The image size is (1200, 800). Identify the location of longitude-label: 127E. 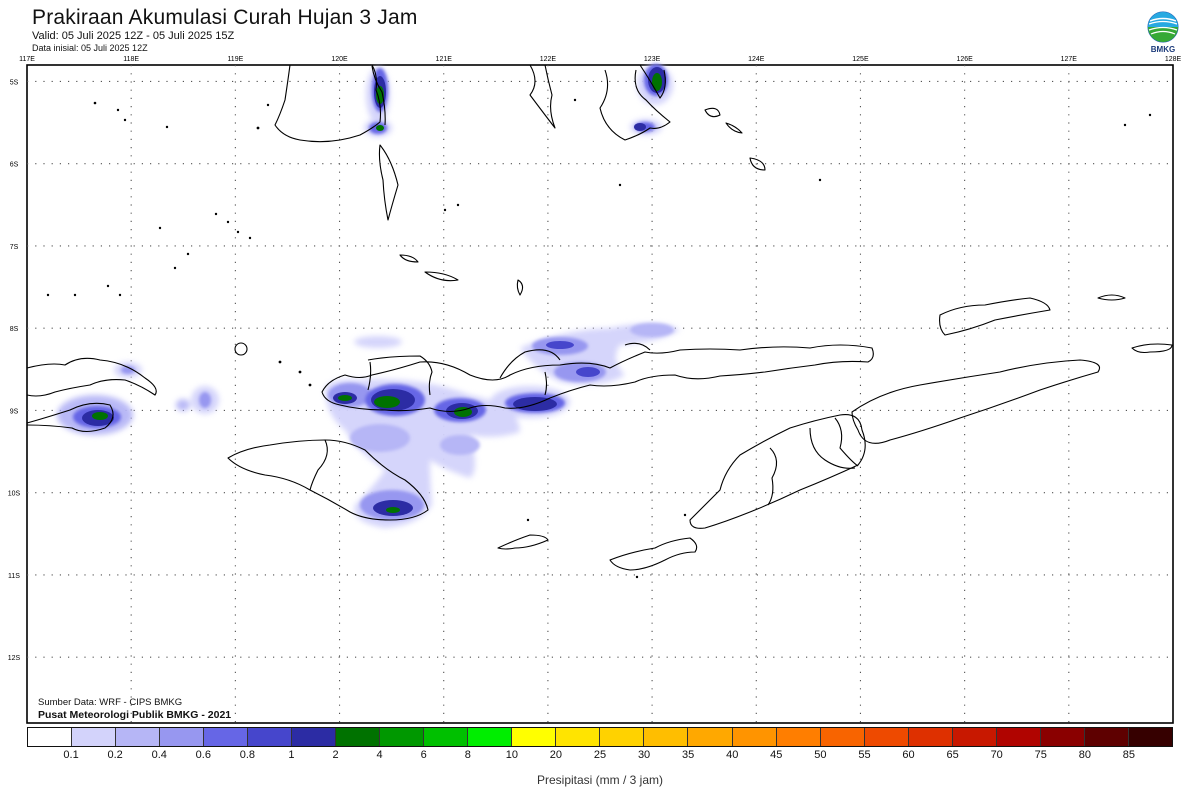
(1069, 59).